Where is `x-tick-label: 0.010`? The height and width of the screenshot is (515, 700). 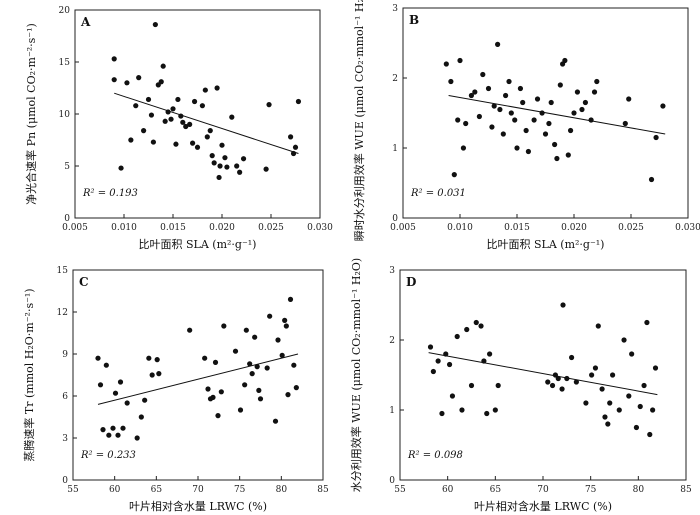 x-tick-label: 0.010 is located at coordinates (460, 228).